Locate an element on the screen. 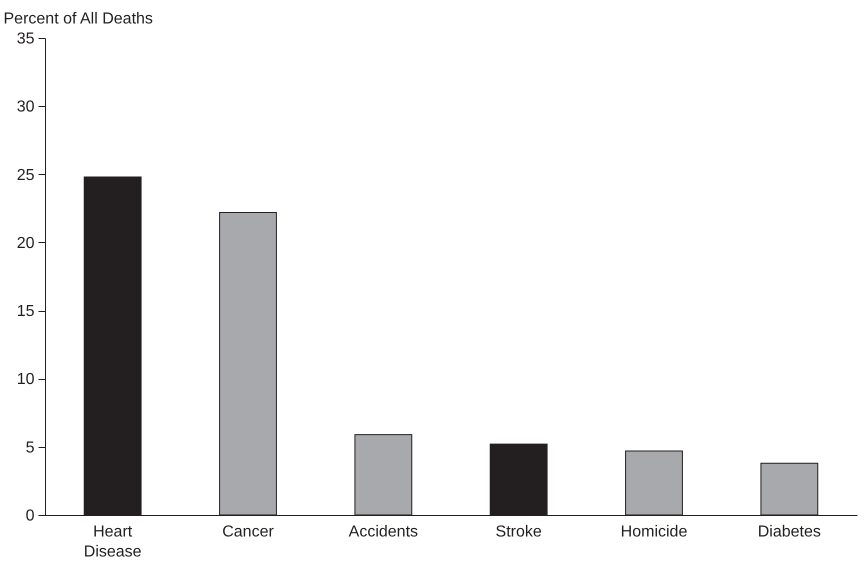 The width and height of the screenshot is (865, 573). x-tick-label: Diabetes is located at coordinates (789, 532).